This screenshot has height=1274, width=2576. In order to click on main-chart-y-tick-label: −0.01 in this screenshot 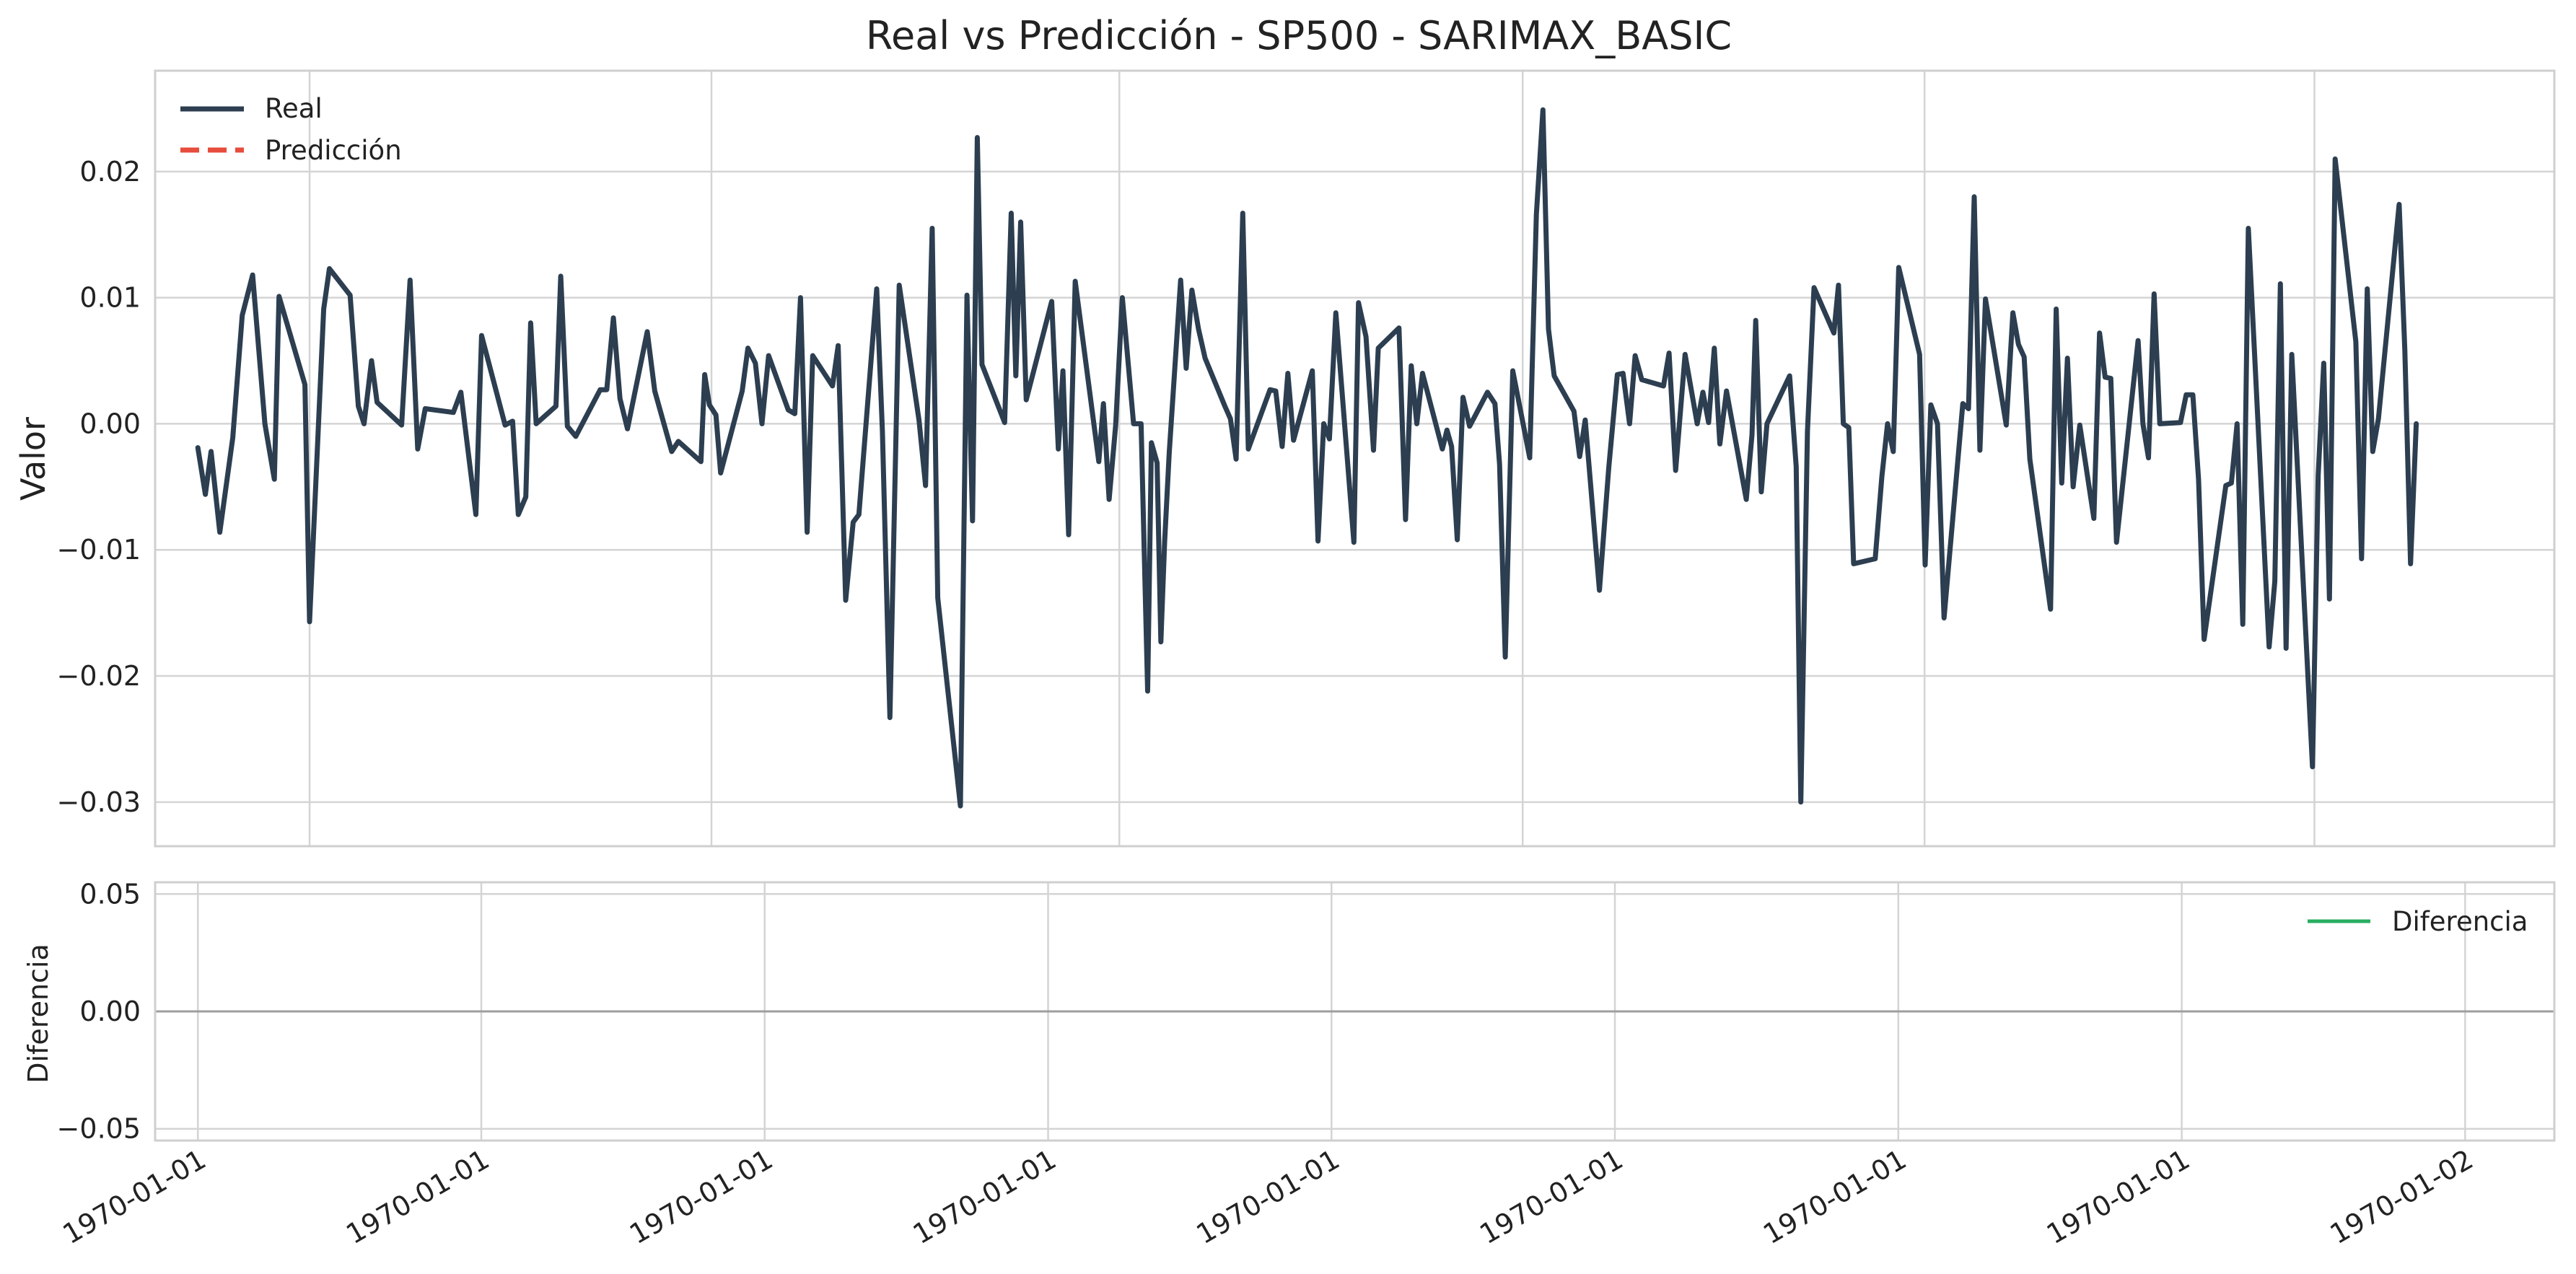, I will do `click(99, 550)`.